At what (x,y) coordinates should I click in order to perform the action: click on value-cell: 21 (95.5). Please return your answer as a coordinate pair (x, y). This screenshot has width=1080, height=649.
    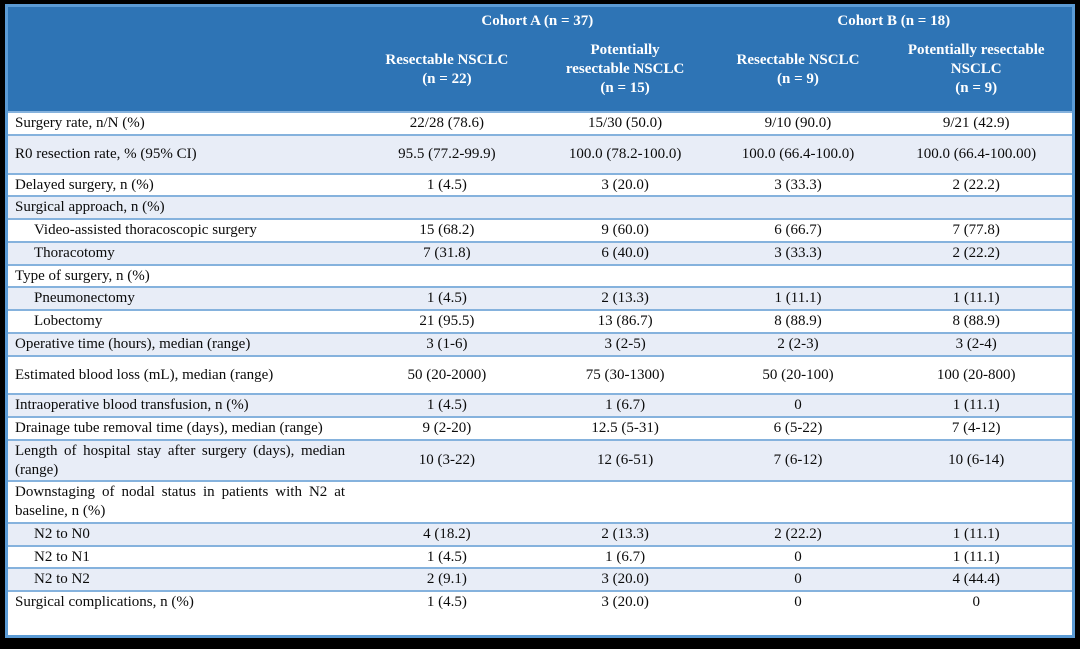
    Looking at the image, I should click on (447, 321).